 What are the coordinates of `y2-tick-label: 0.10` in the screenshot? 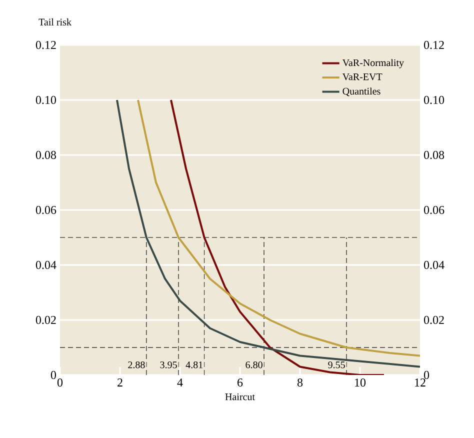 It's located at (434, 100).